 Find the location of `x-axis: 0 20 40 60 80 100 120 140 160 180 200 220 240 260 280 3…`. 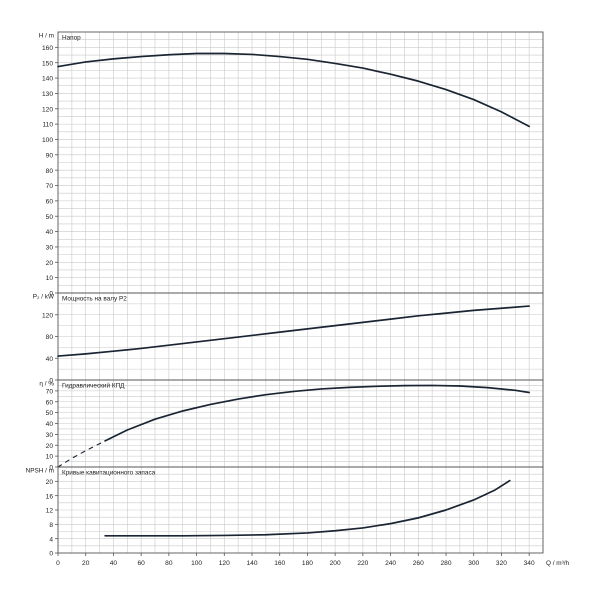

x-axis: 0 20 40 60 80 100 120 140 160 180 200 220 240 260 280 3… is located at coordinates (313, 560).